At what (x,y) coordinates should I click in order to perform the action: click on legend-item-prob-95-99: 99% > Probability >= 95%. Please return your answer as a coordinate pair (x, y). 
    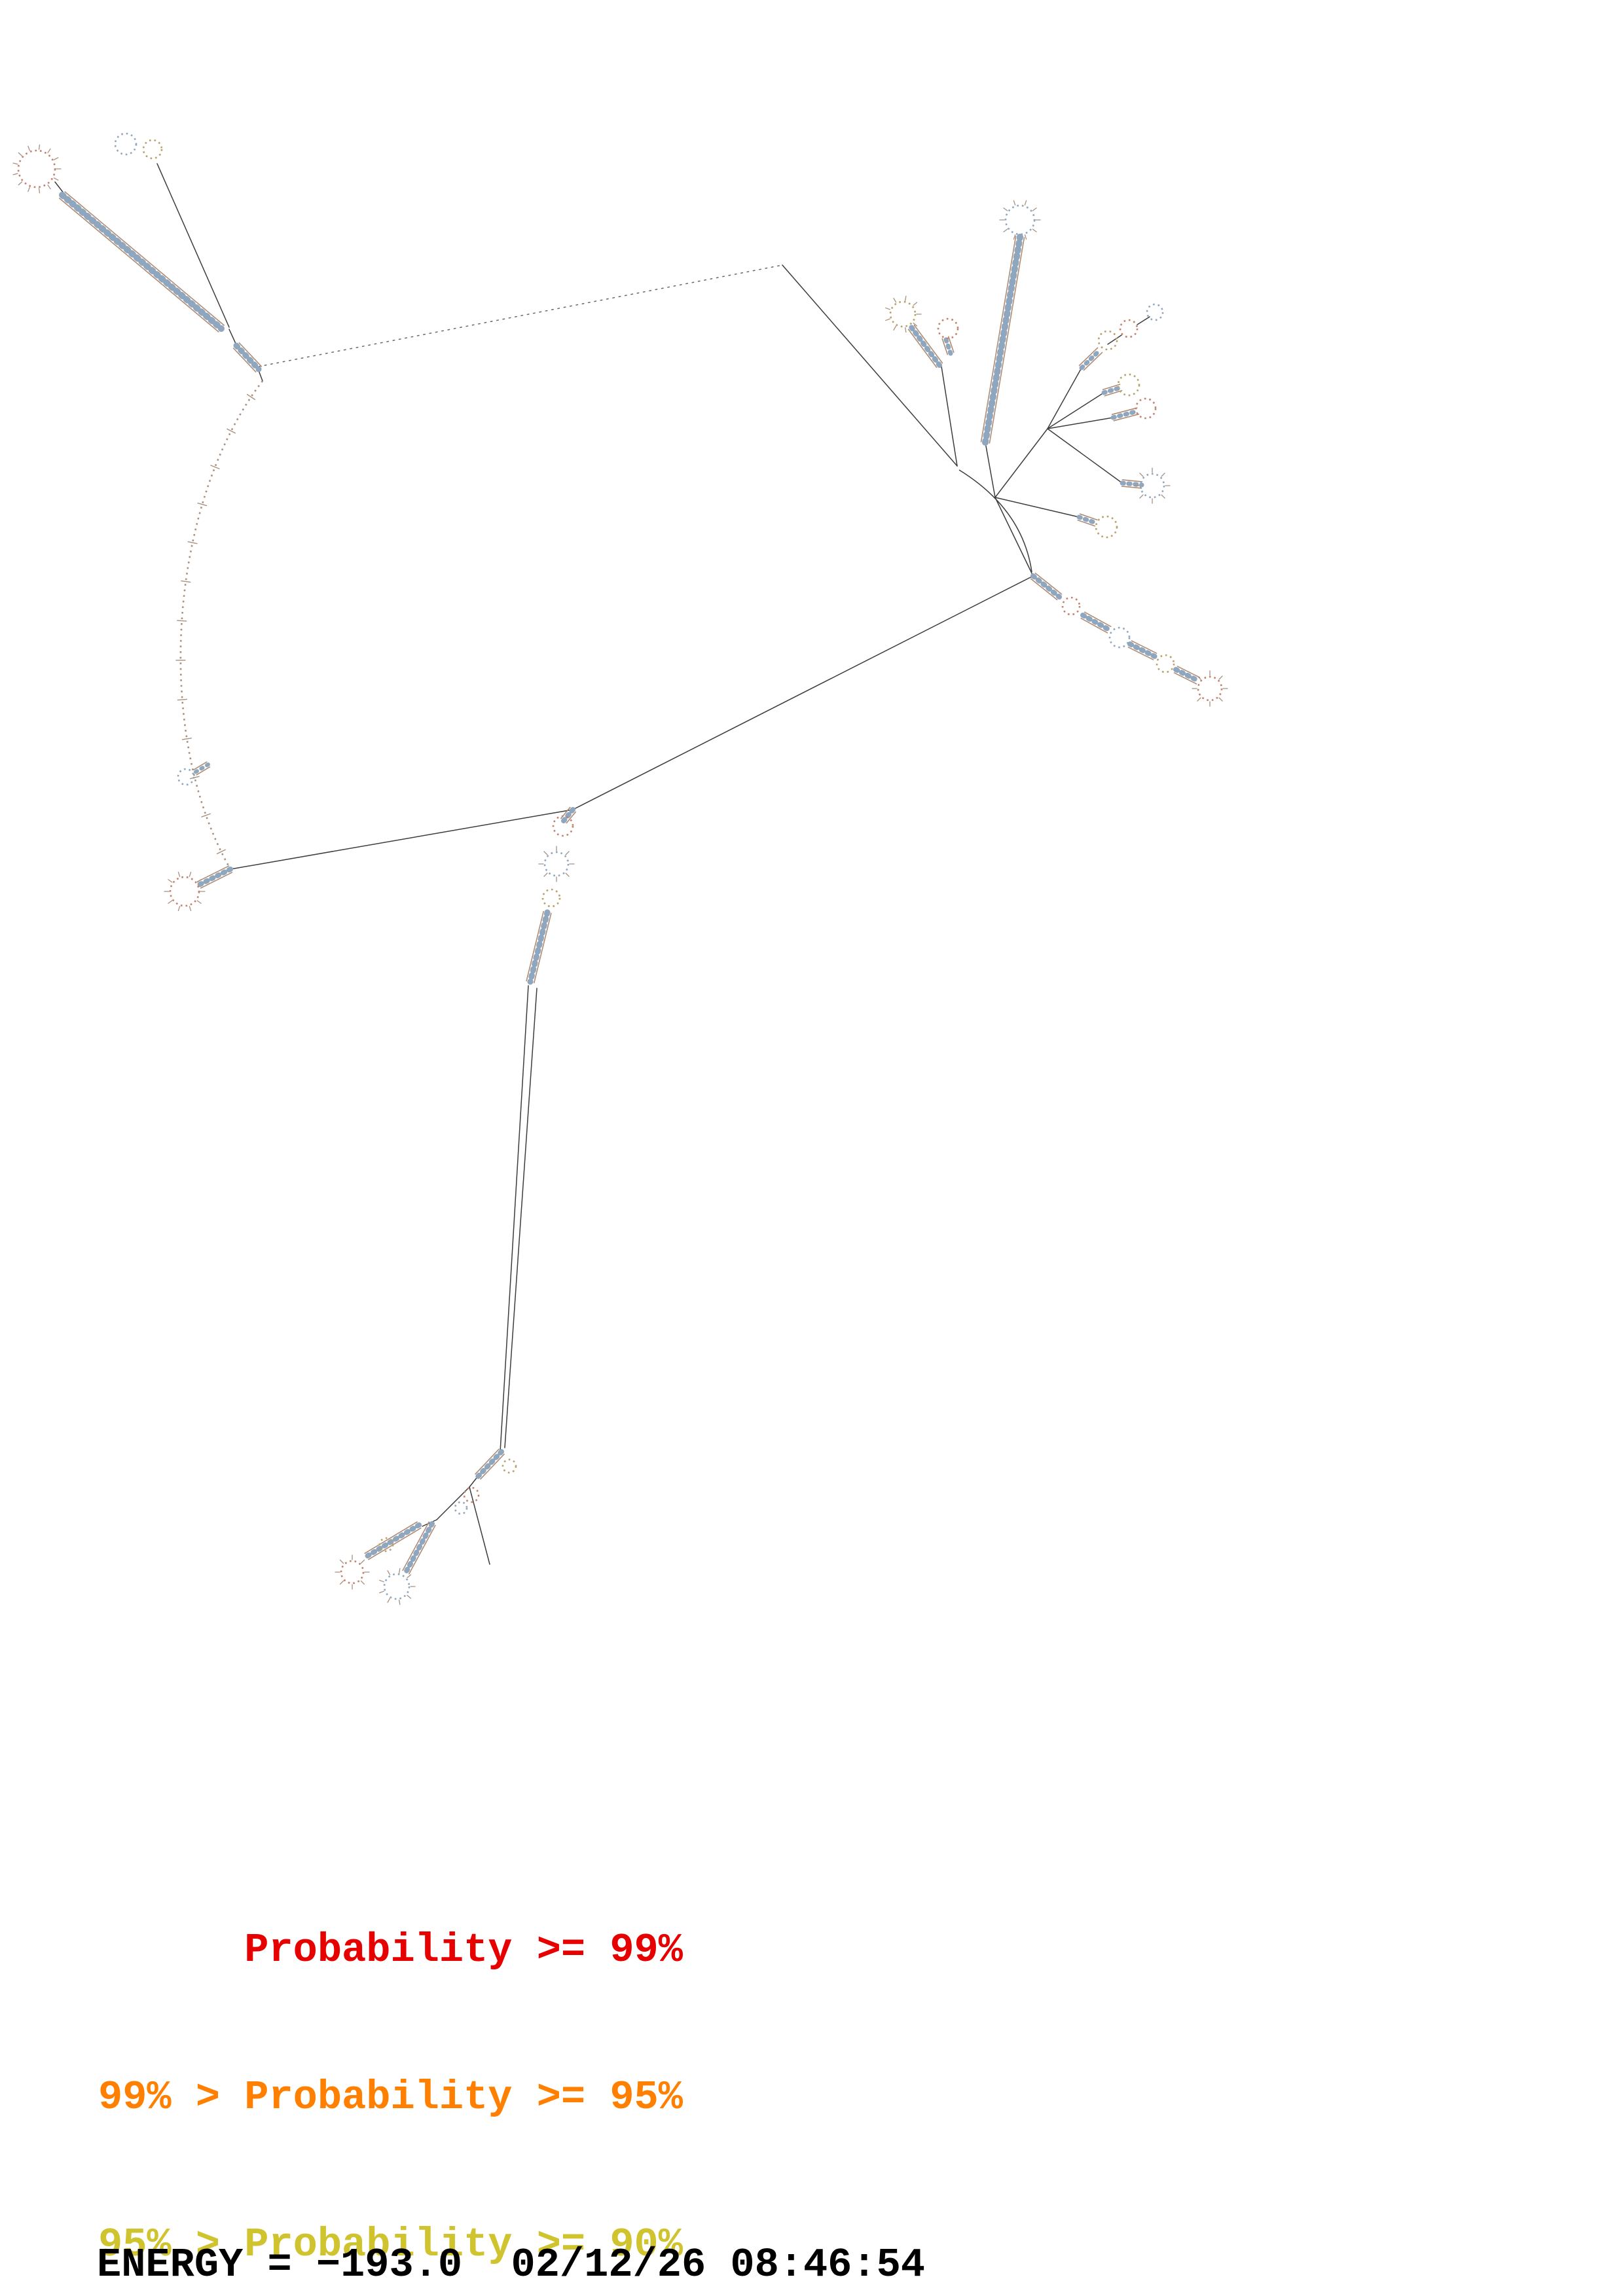
    Looking at the image, I should click on (390, 2097).